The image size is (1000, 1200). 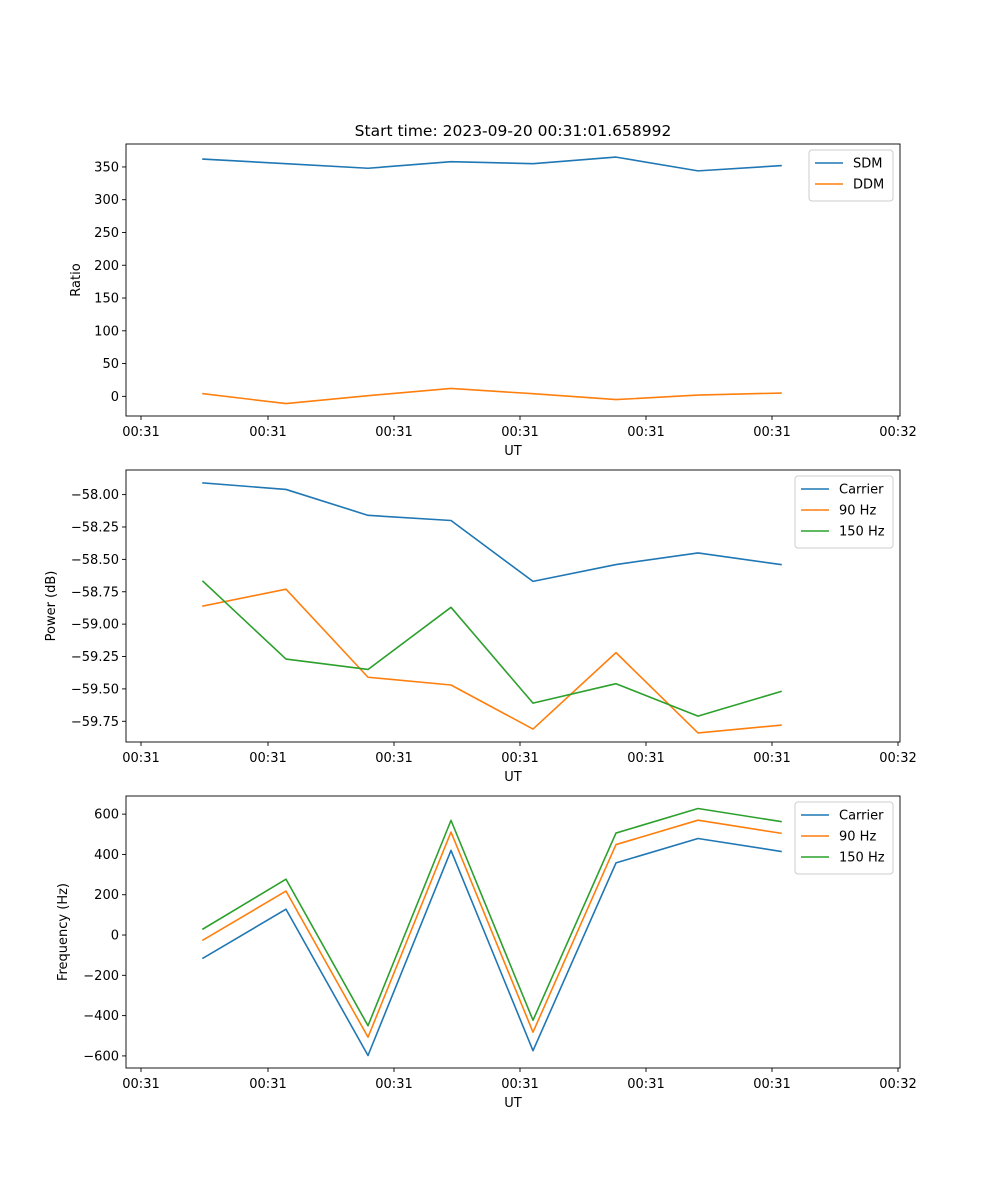 I want to click on y-tick-label: −600, so click(x=101, y=1056).